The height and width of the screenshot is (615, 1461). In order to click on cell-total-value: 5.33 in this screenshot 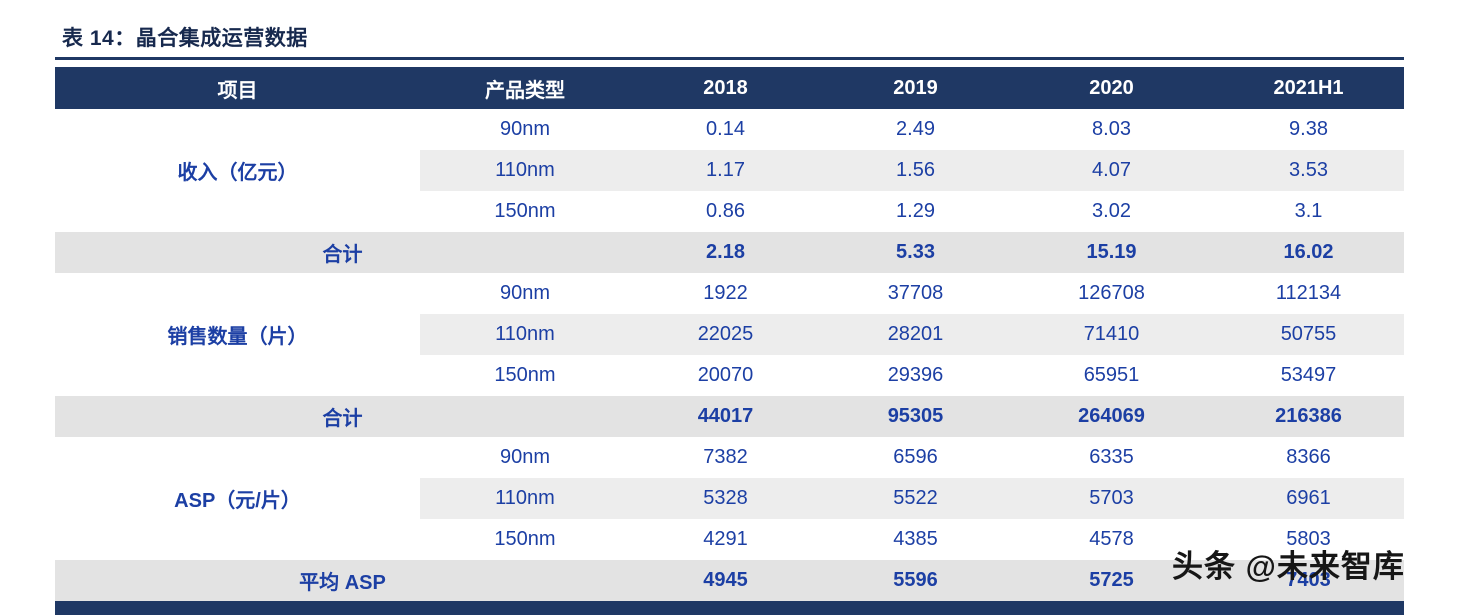, I will do `click(915, 252)`.